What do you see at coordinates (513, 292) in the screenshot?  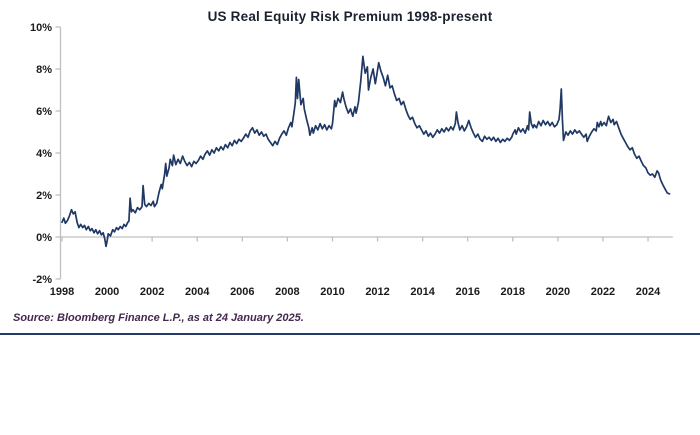 I see `svg-text: 2018` at bounding box center [513, 292].